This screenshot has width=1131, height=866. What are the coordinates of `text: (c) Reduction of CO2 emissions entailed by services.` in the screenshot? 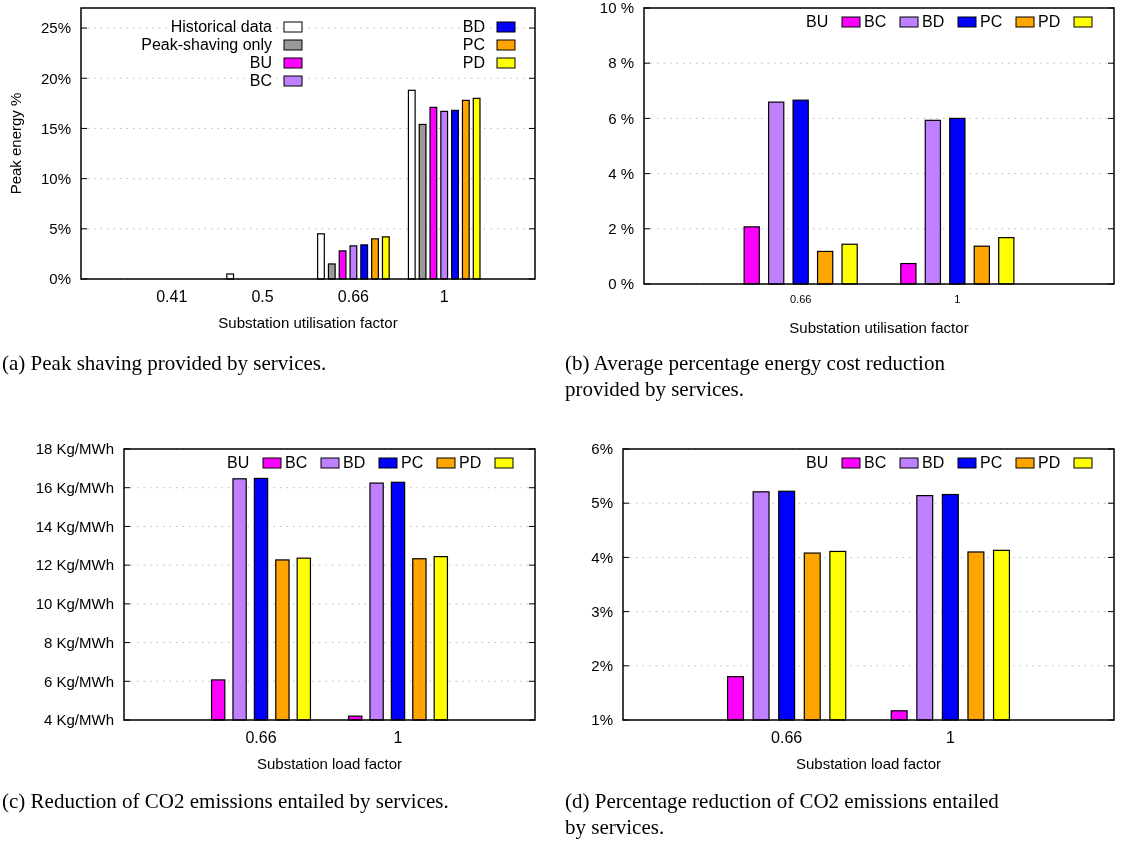 It's located at (225, 801).